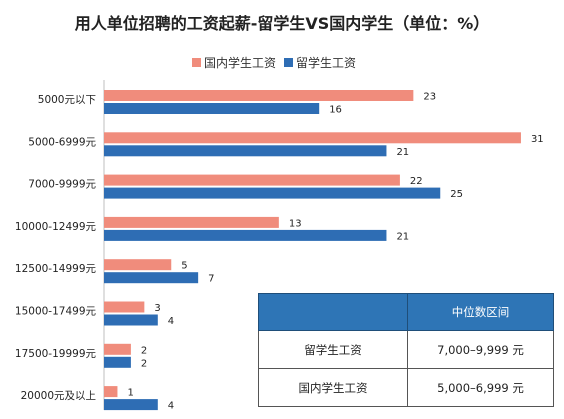  What do you see at coordinates (333, 349) in the screenshot?
I see `table-cell-group: 留学生工资` at bounding box center [333, 349].